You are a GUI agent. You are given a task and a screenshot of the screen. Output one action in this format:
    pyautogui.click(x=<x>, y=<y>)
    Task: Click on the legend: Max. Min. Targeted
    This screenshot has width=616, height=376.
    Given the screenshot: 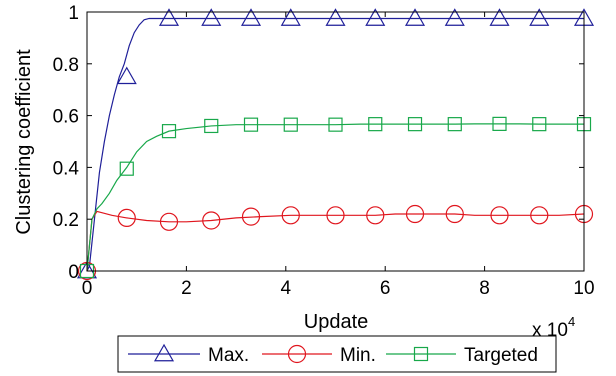 What is the action you would take?
    pyautogui.click(x=337, y=354)
    